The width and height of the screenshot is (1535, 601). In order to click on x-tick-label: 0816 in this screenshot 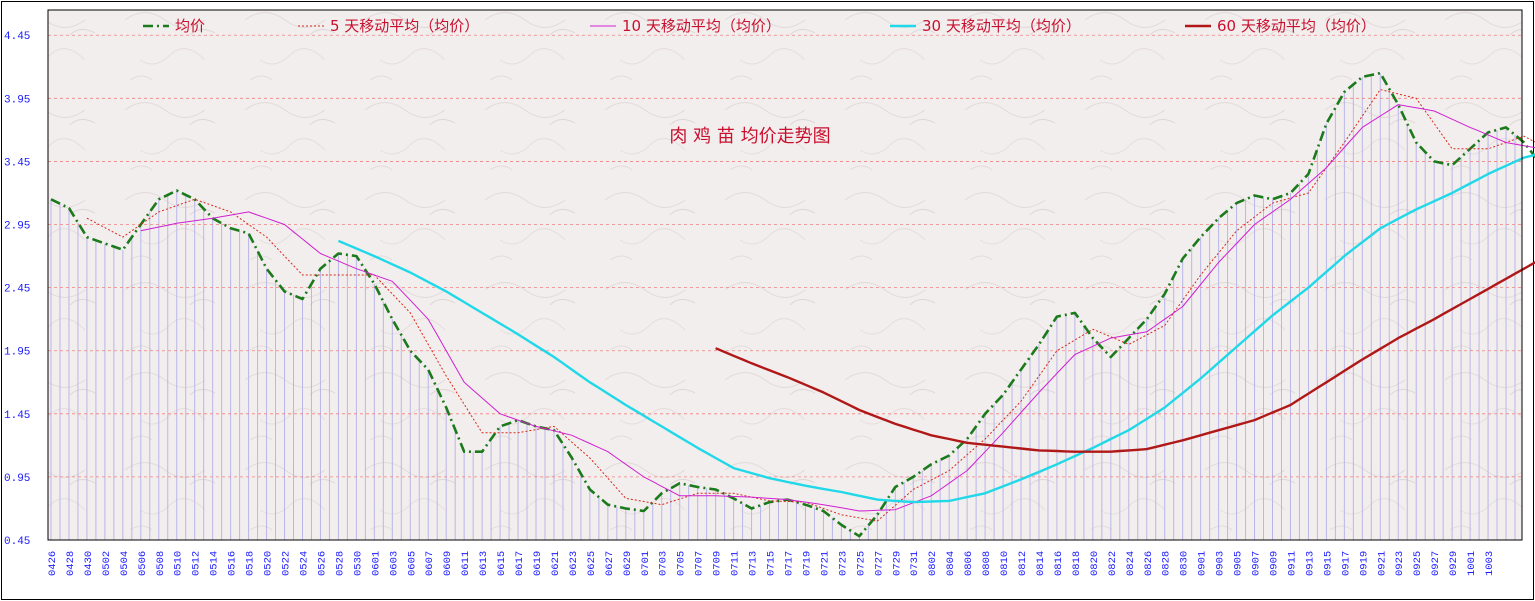, I will do `click(1059, 563)`.